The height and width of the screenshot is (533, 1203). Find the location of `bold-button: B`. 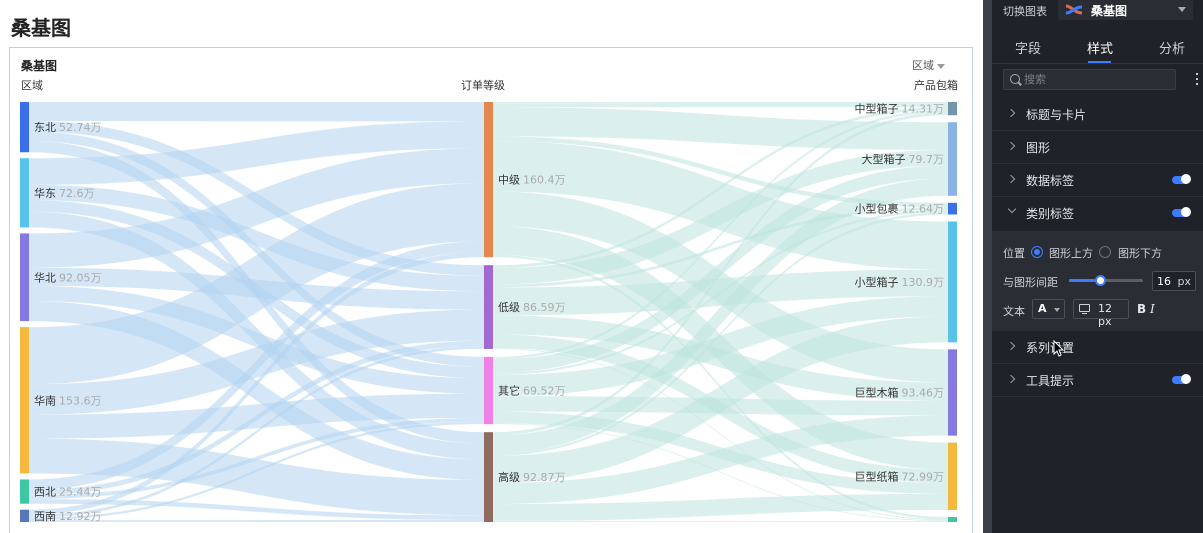

bold-button: B is located at coordinates (1142, 309).